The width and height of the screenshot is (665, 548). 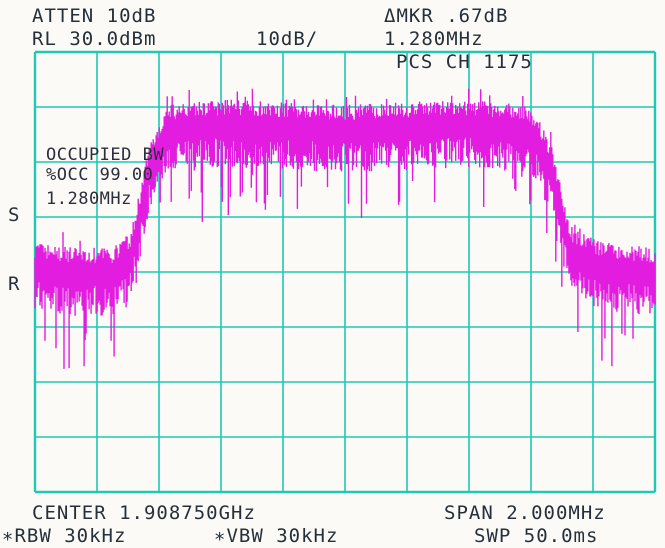 I want to click on atten-label: ATTEN 10dB, so click(x=94, y=16).